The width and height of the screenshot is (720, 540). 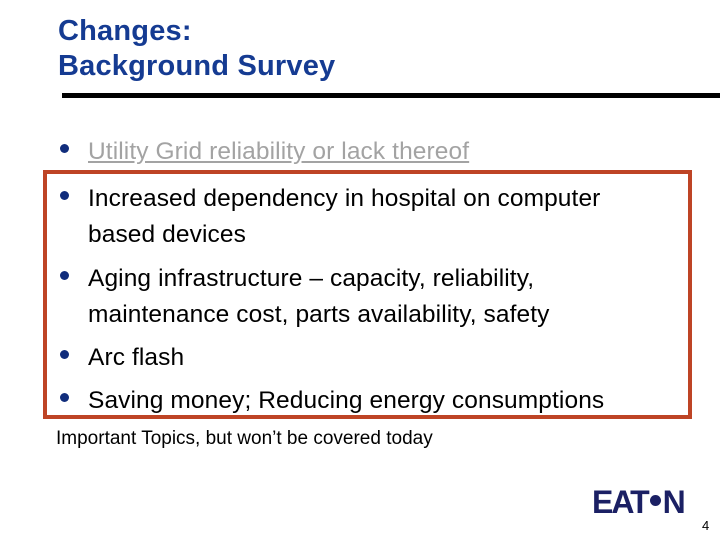 What do you see at coordinates (706, 525) in the screenshot?
I see `page-number: 4` at bounding box center [706, 525].